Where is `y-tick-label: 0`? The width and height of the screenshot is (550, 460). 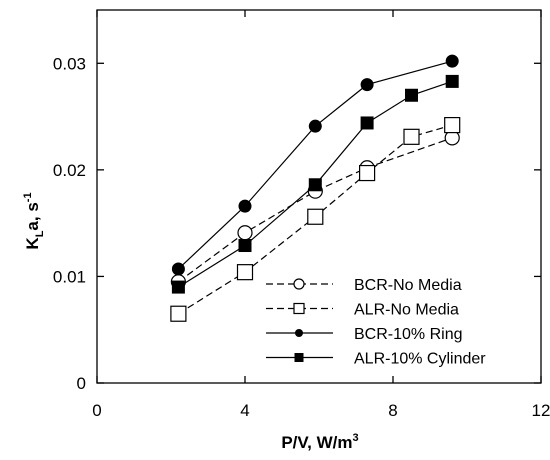 y-tick-label: 0 is located at coordinates (81, 383).